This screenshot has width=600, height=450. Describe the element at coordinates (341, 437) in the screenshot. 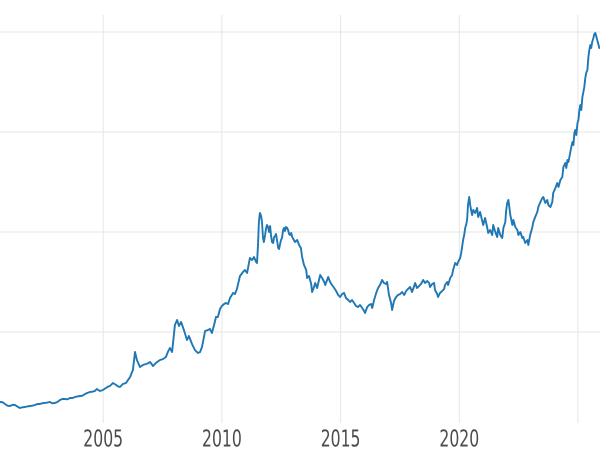

I see `x-tick-label: 2015` at that location.